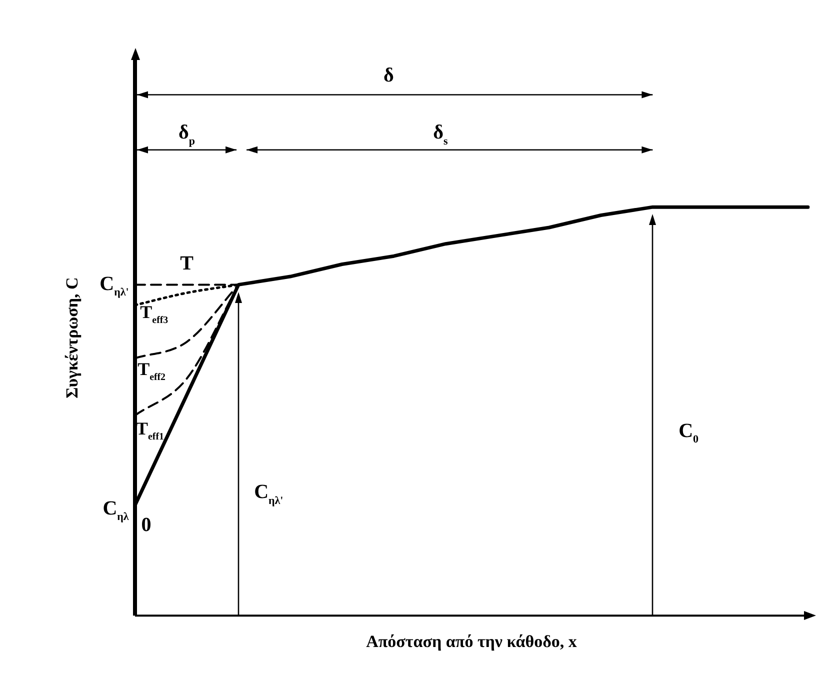 Image resolution: width=821 pixels, height=673 pixels. Describe the element at coordinates (146, 525) in the screenshot. I see `annotation: 0` at that location.